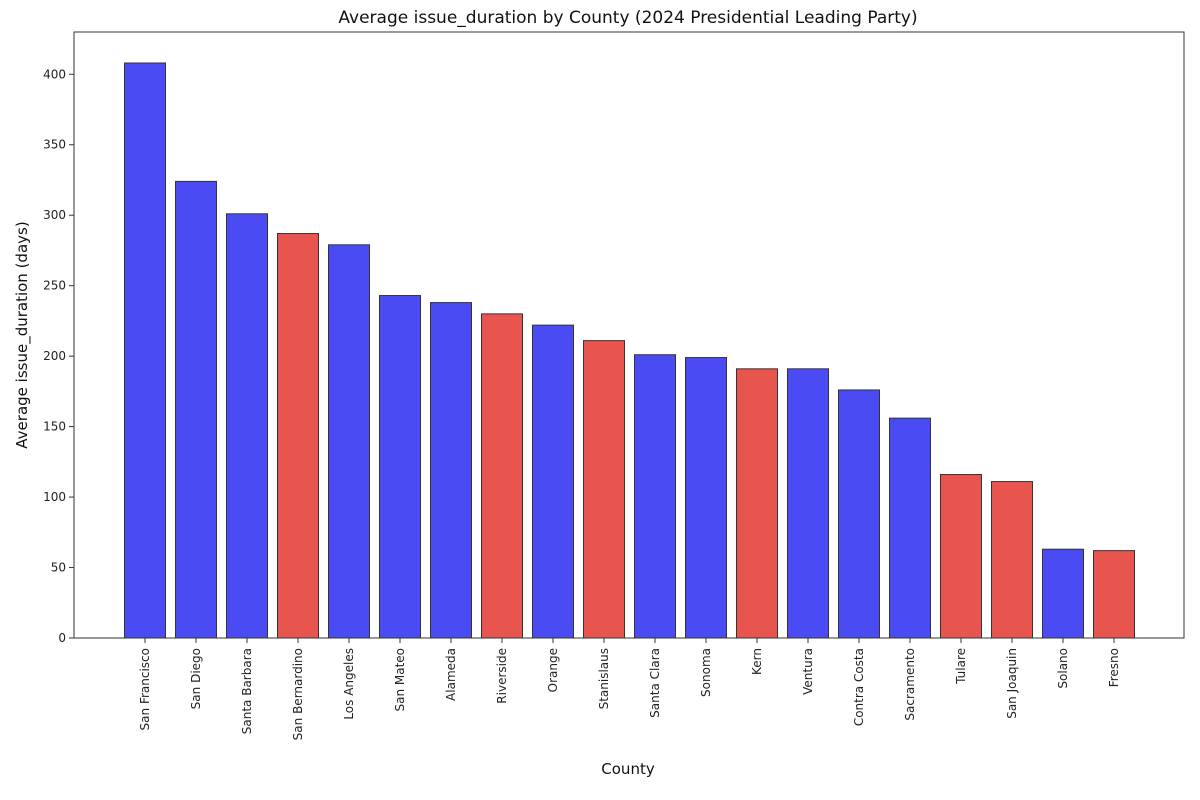 The height and width of the screenshot is (800, 1200). Describe the element at coordinates (553, 670) in the screenshot. I see `x-tick-label: Orange` at that location.